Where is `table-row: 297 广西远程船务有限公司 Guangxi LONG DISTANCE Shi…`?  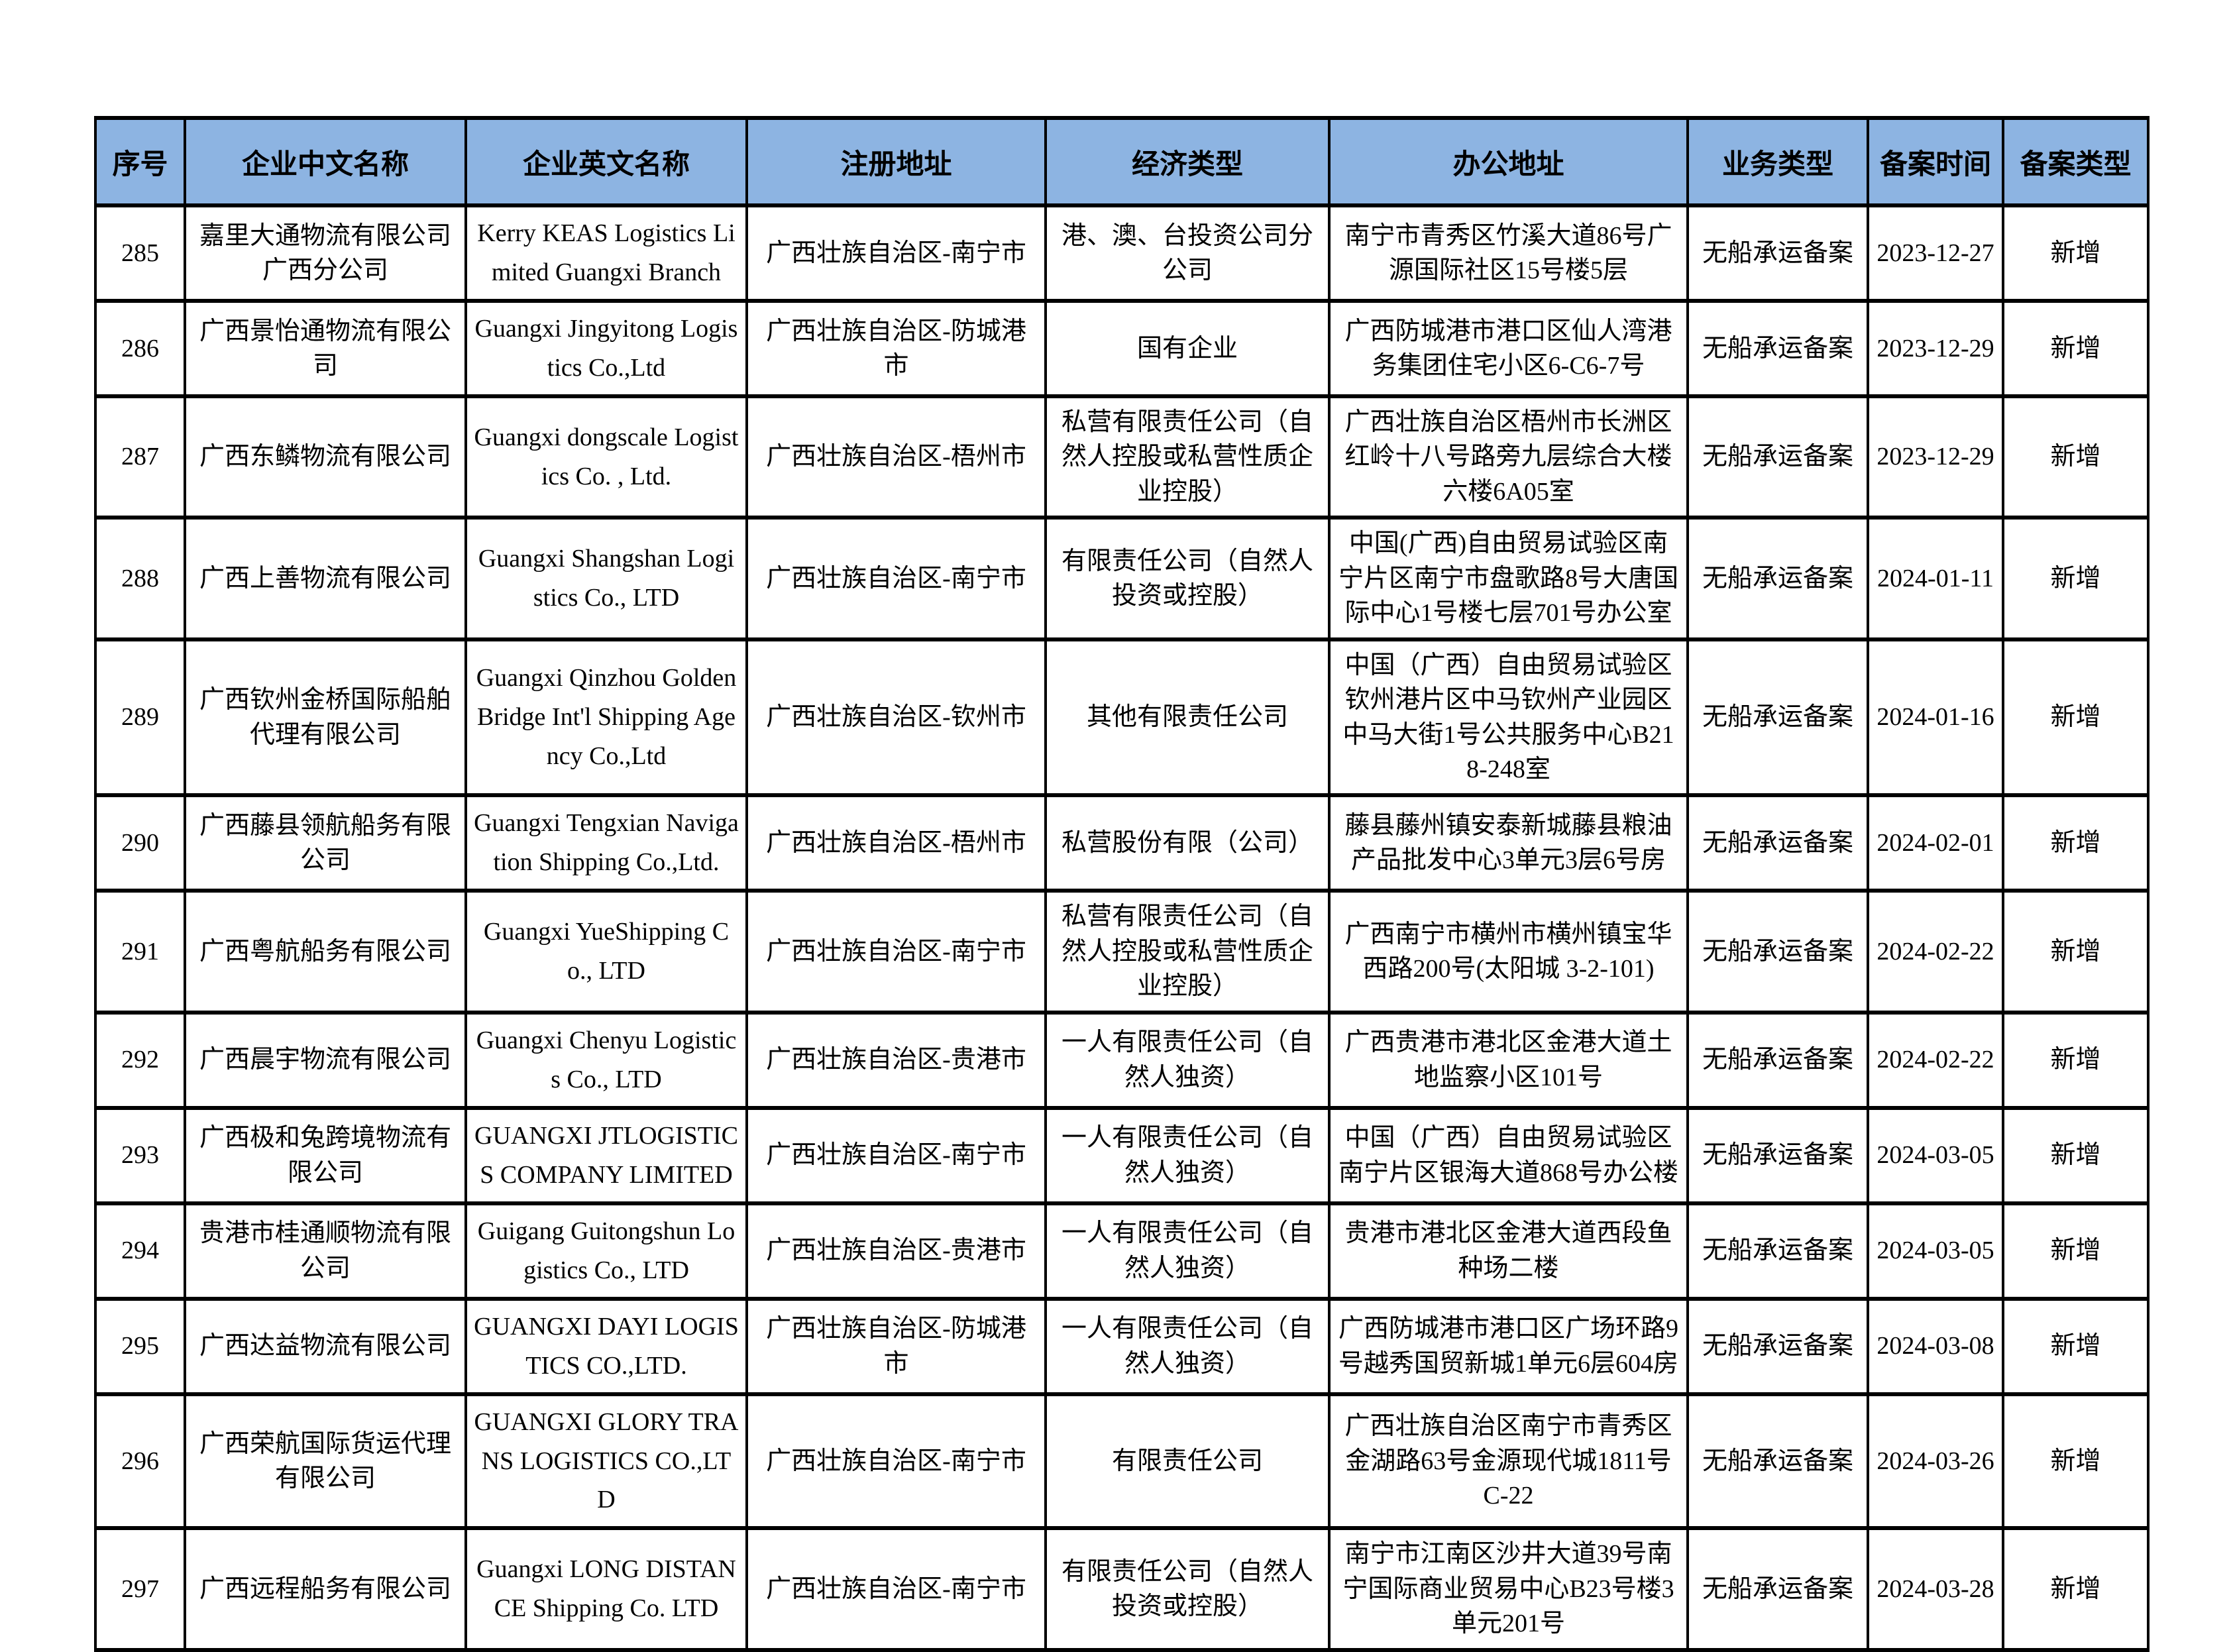 table-row: 297 广西远程船务有限公司 Guangxi LONG DISTANCE Shi… is located at coordinates (1121, 1589).